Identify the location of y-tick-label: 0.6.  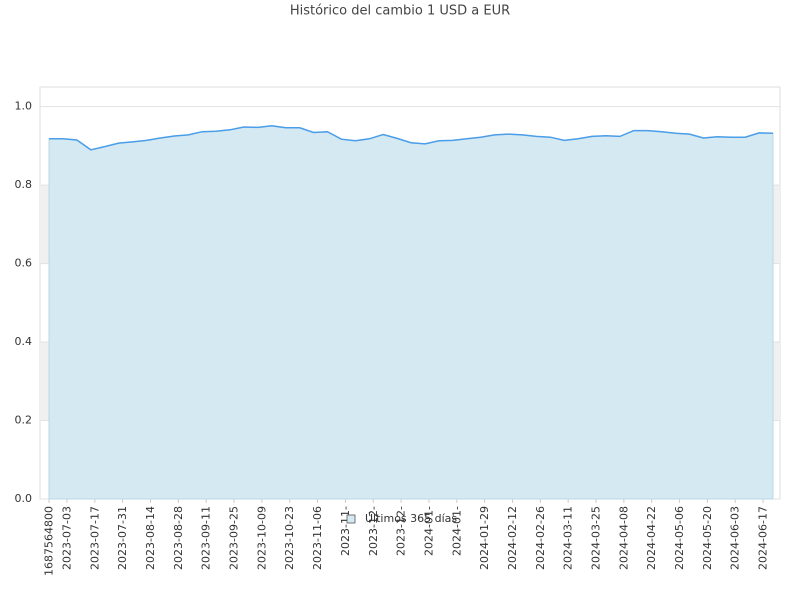
(24, 263).